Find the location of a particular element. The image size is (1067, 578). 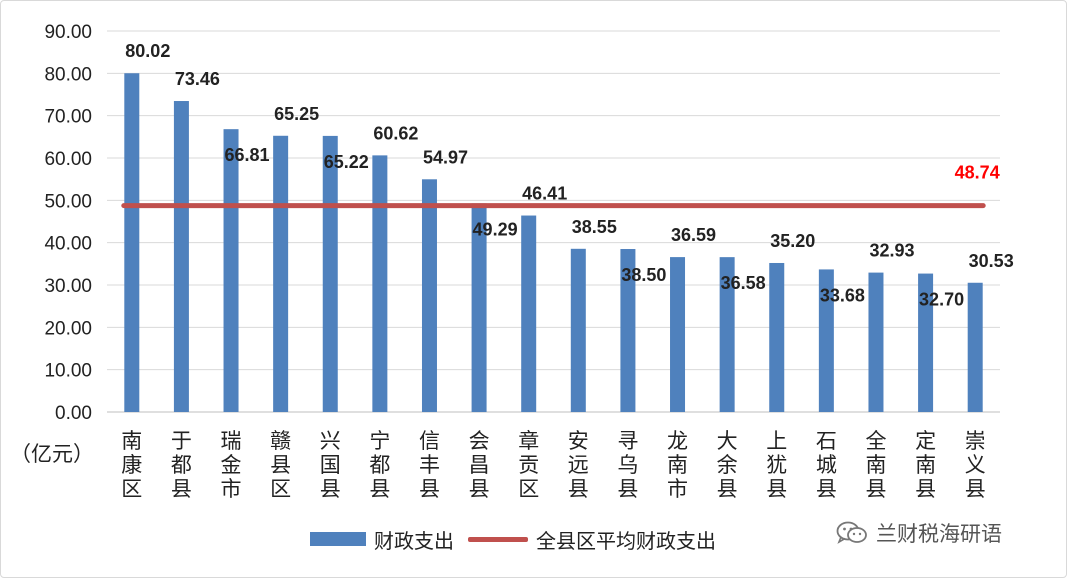

watermark: 兰财税海研语 is located at coordinates (919, 533).